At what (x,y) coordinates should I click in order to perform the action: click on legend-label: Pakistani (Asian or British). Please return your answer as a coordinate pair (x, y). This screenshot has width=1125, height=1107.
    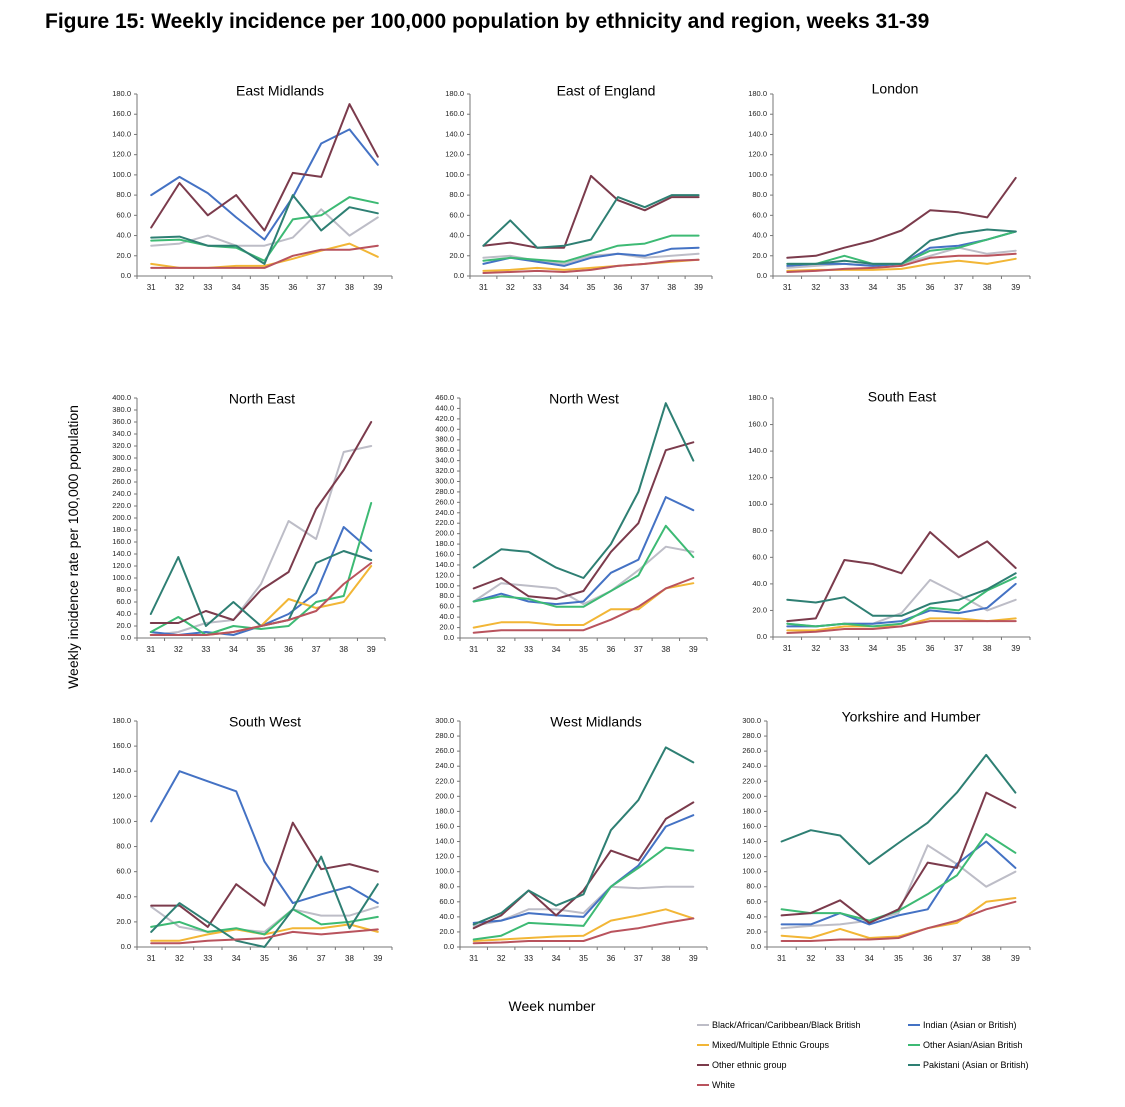
    Looking at the image, I should click on (976, 1065).